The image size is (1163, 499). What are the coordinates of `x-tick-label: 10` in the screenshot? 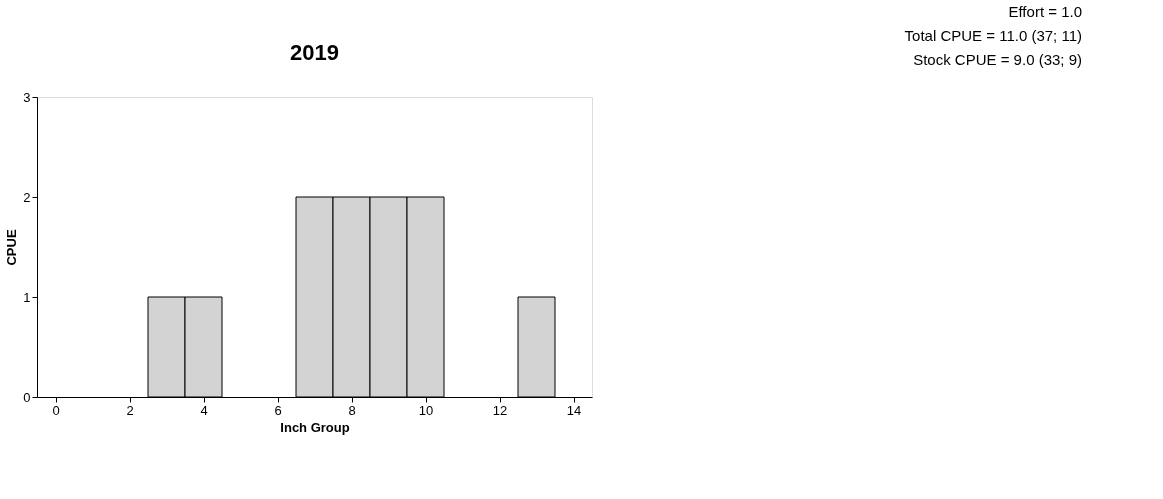 It's located at (426, 410).